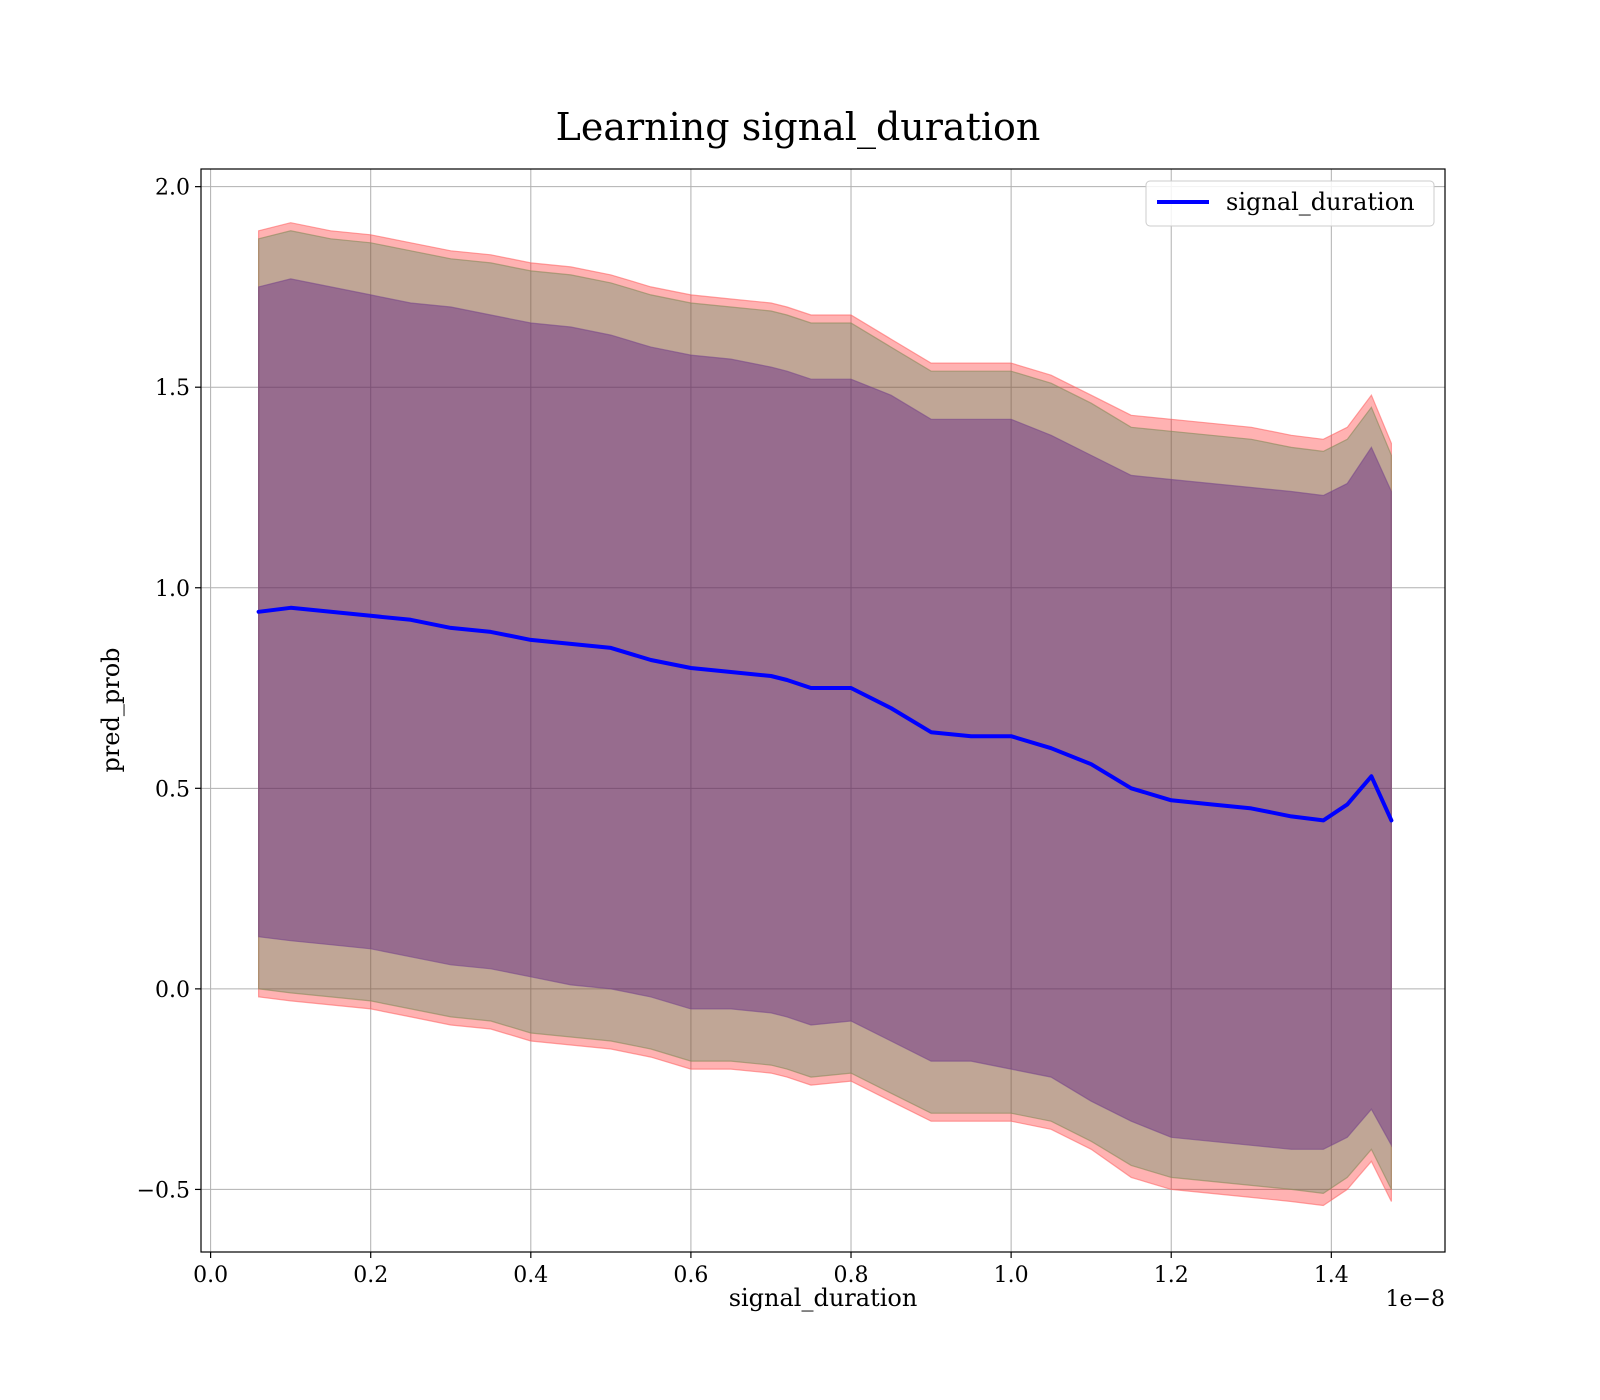 Image resolution: width=1600 pixels, height=1400 pixels. Describe the element at coordinates (210, 1275) in the screenshot. I see `x-tick-label: 0.0` at that location.